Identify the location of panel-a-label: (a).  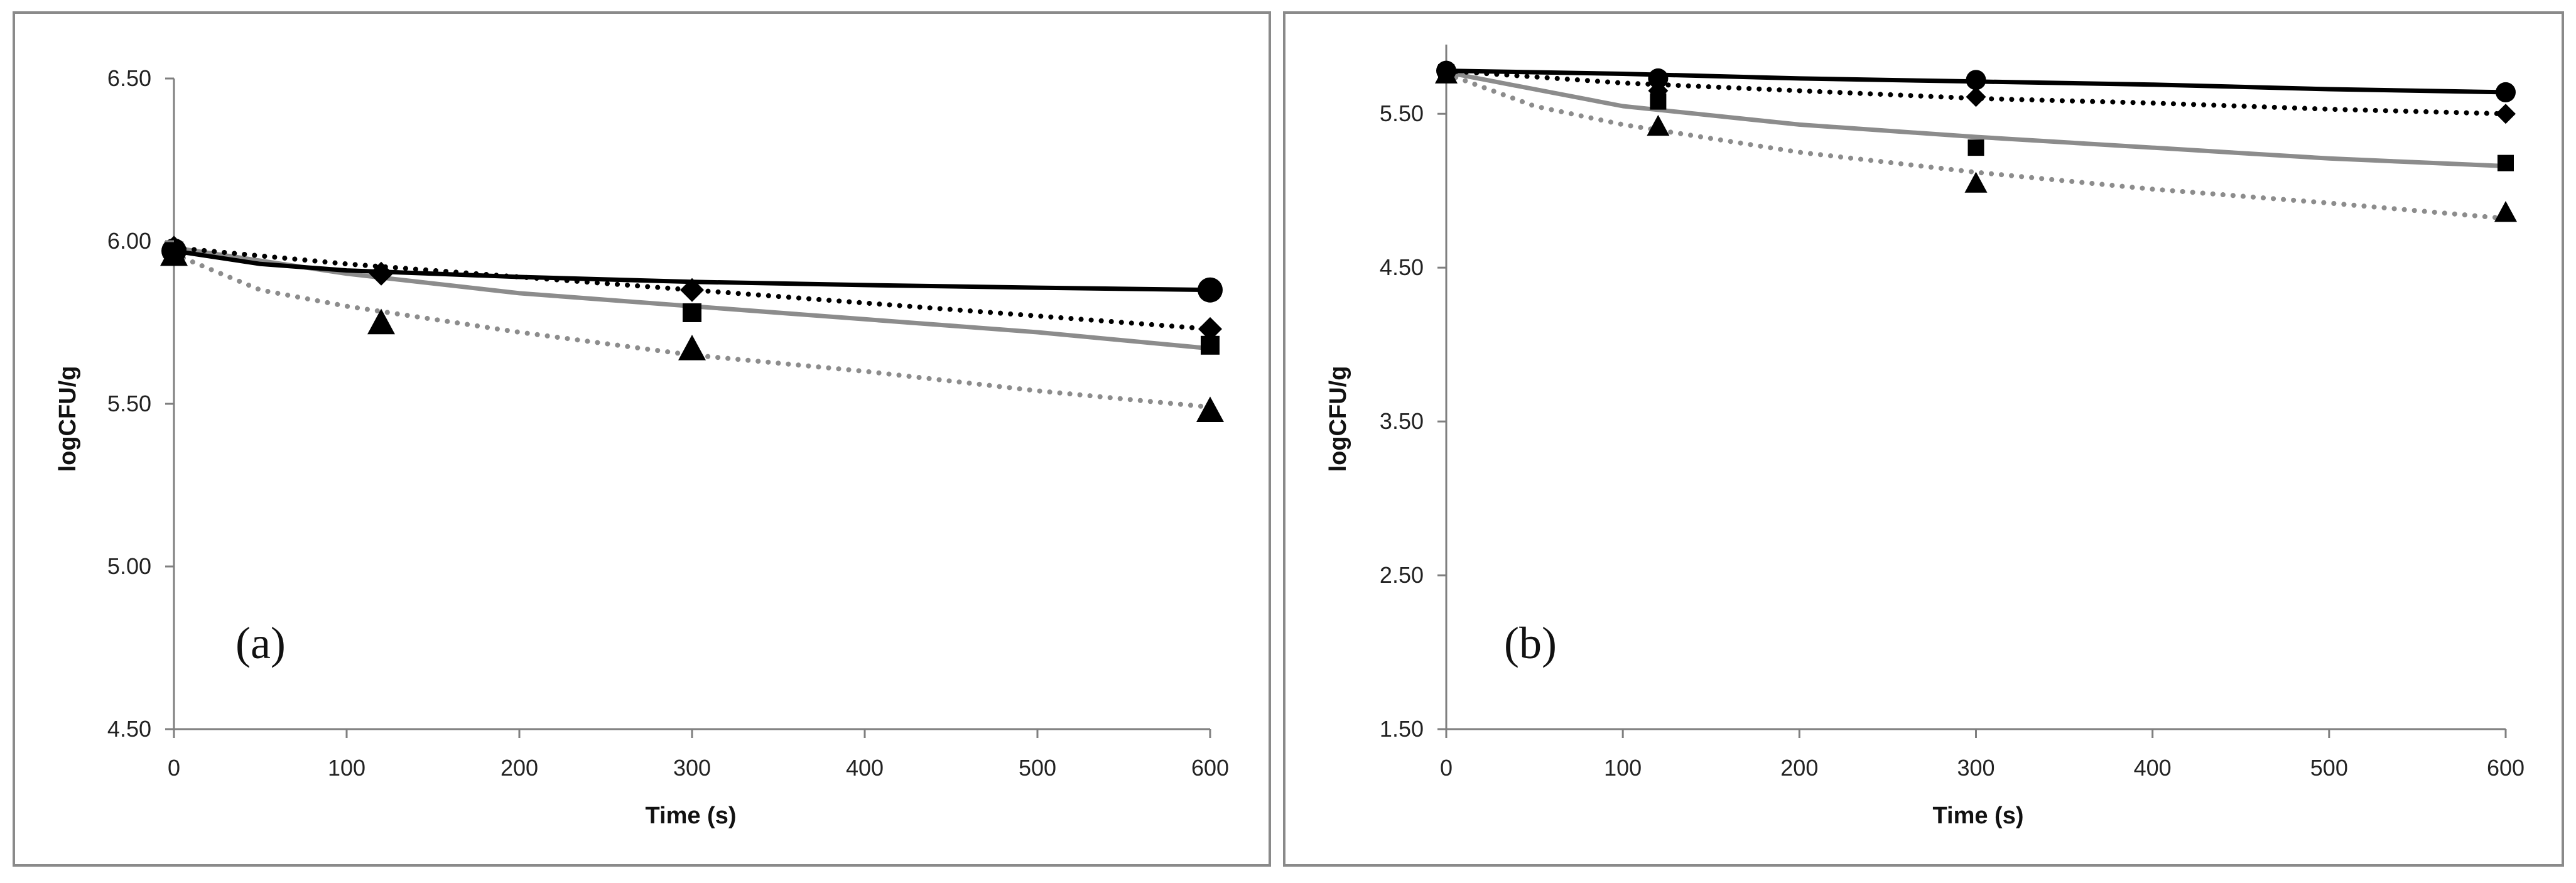
(260, 643).